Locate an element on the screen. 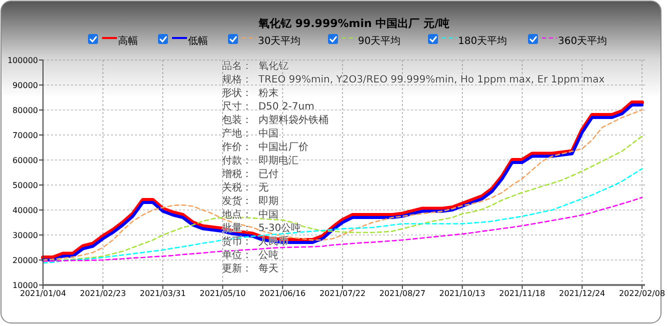 This screenshot has height=326, width=668. legend-label: 30天平均 is located at coordinates (279, 41).